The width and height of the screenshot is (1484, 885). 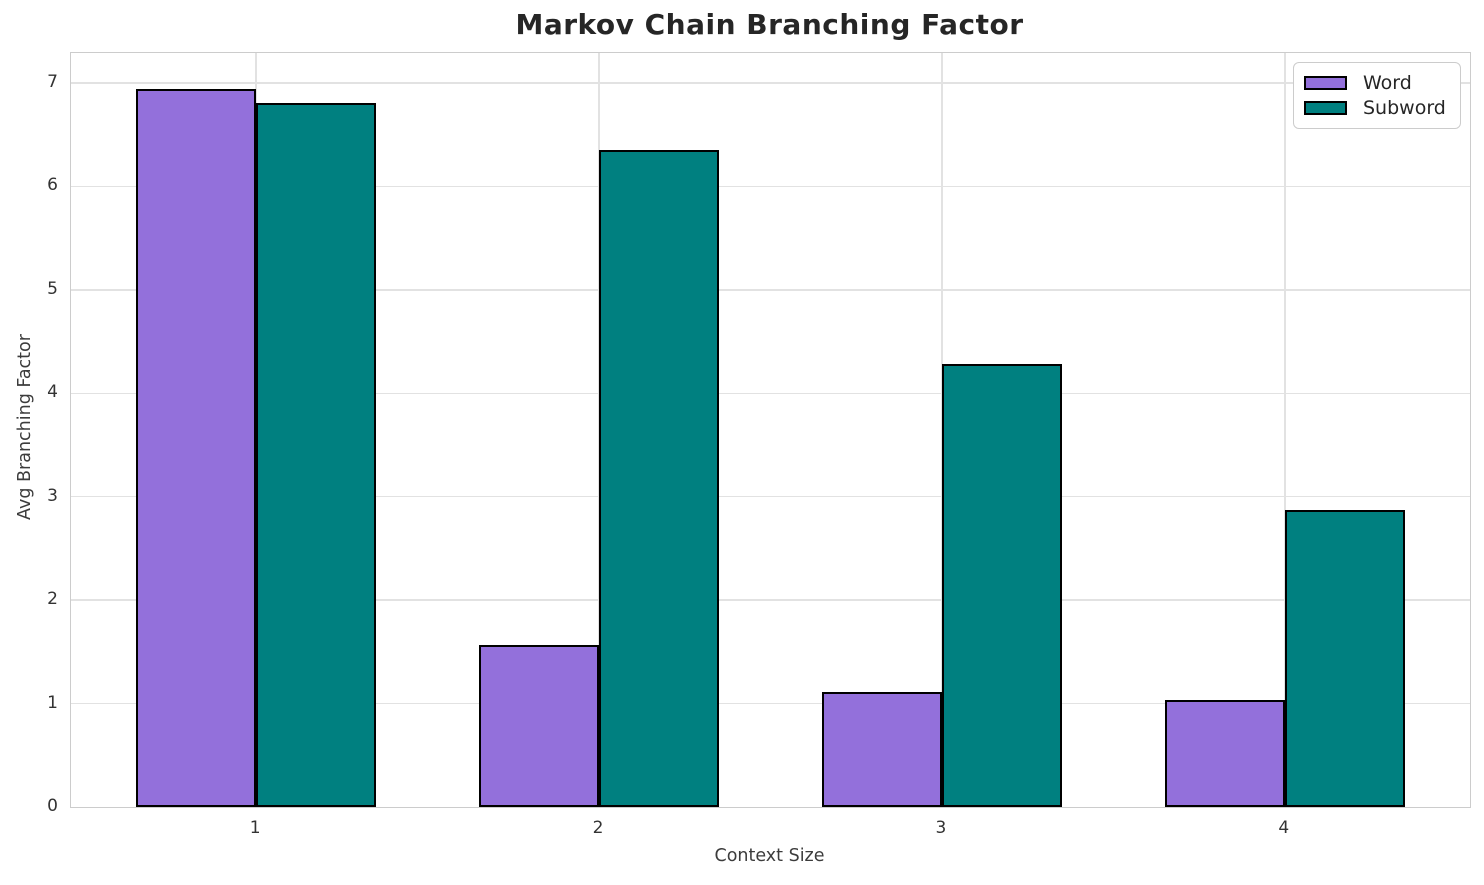 I want to click on ytick-label-2: 2, so click(x=52, y=599).